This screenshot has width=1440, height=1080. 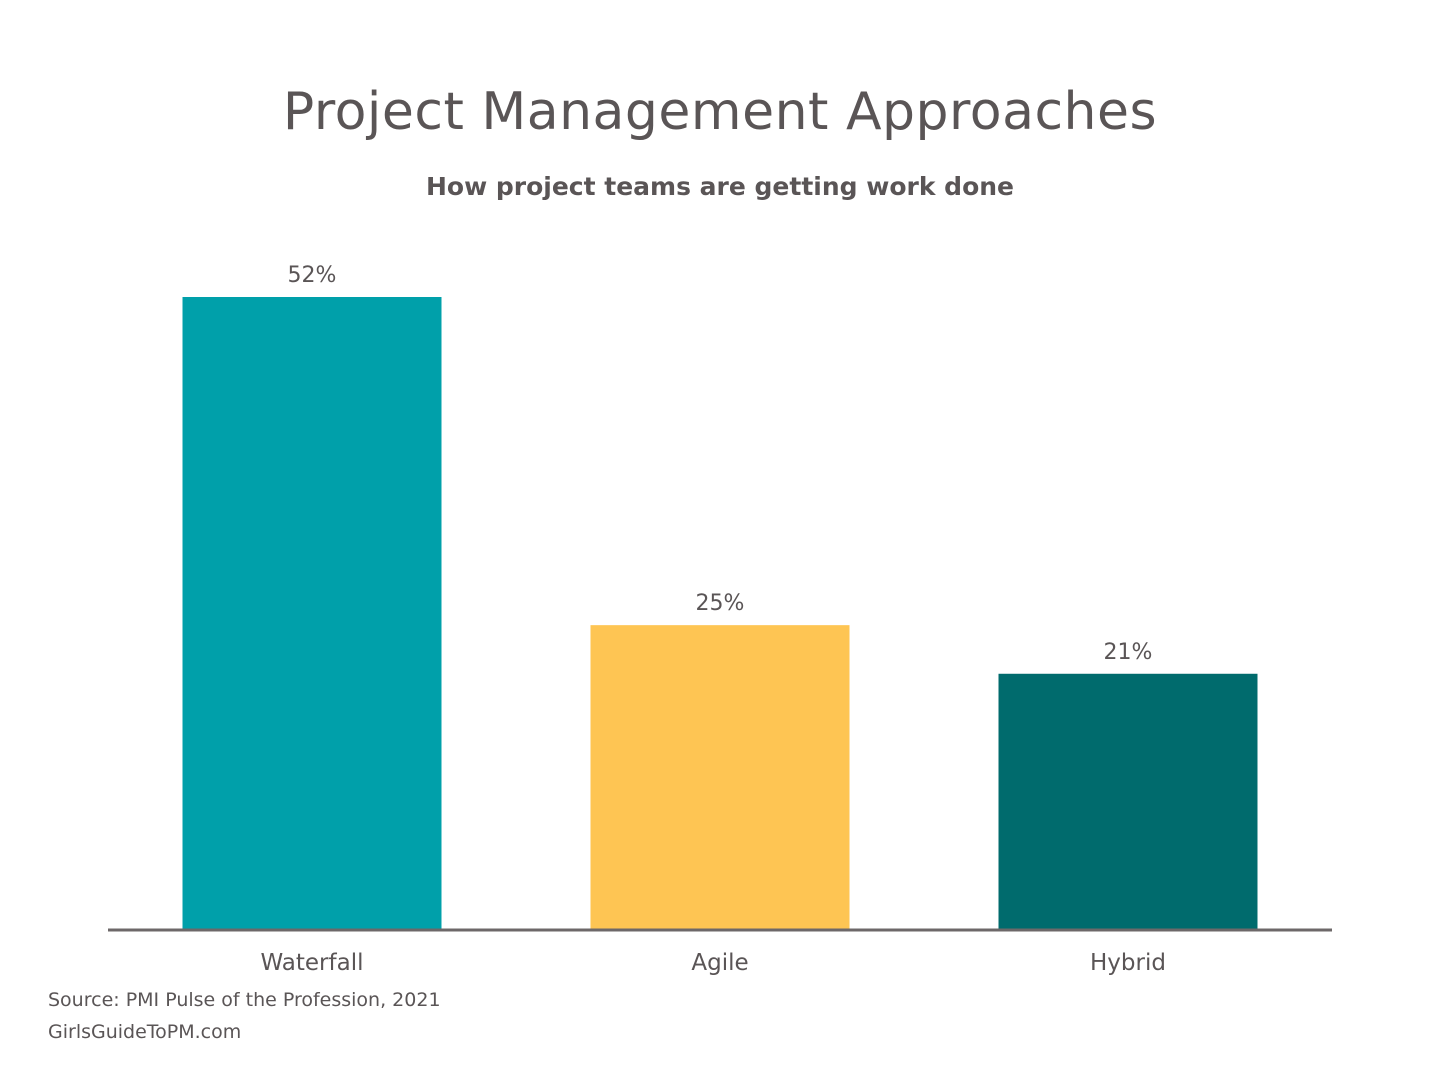 What do you see at coordinates (720, 112) in the screenshot?
I see `chart-title: Project Management Approaches` at bounding box center [720, 112].